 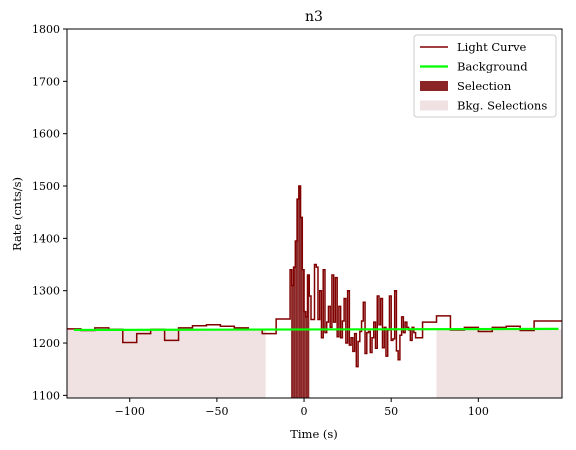 I want to click on legend-label-0: Light Curve, so click(x=492, y=47).